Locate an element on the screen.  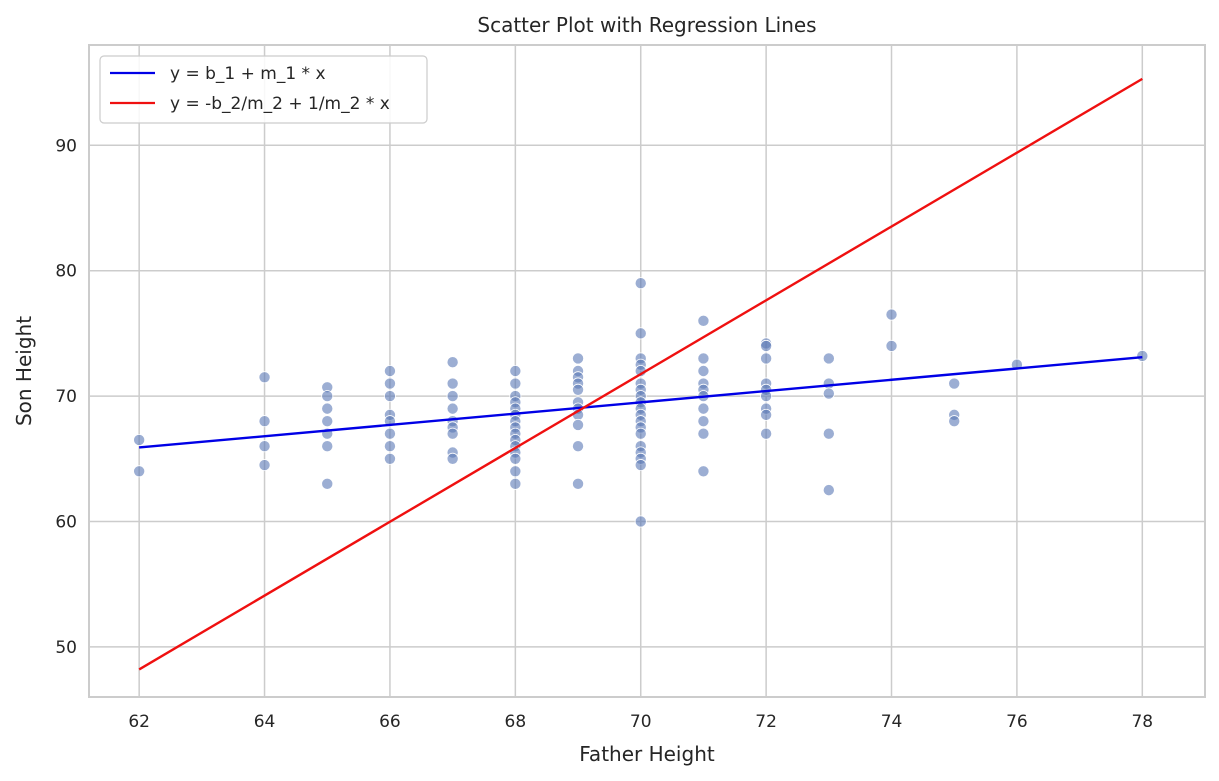
x-tick-label: 68 is located at coordinates (516, 722).